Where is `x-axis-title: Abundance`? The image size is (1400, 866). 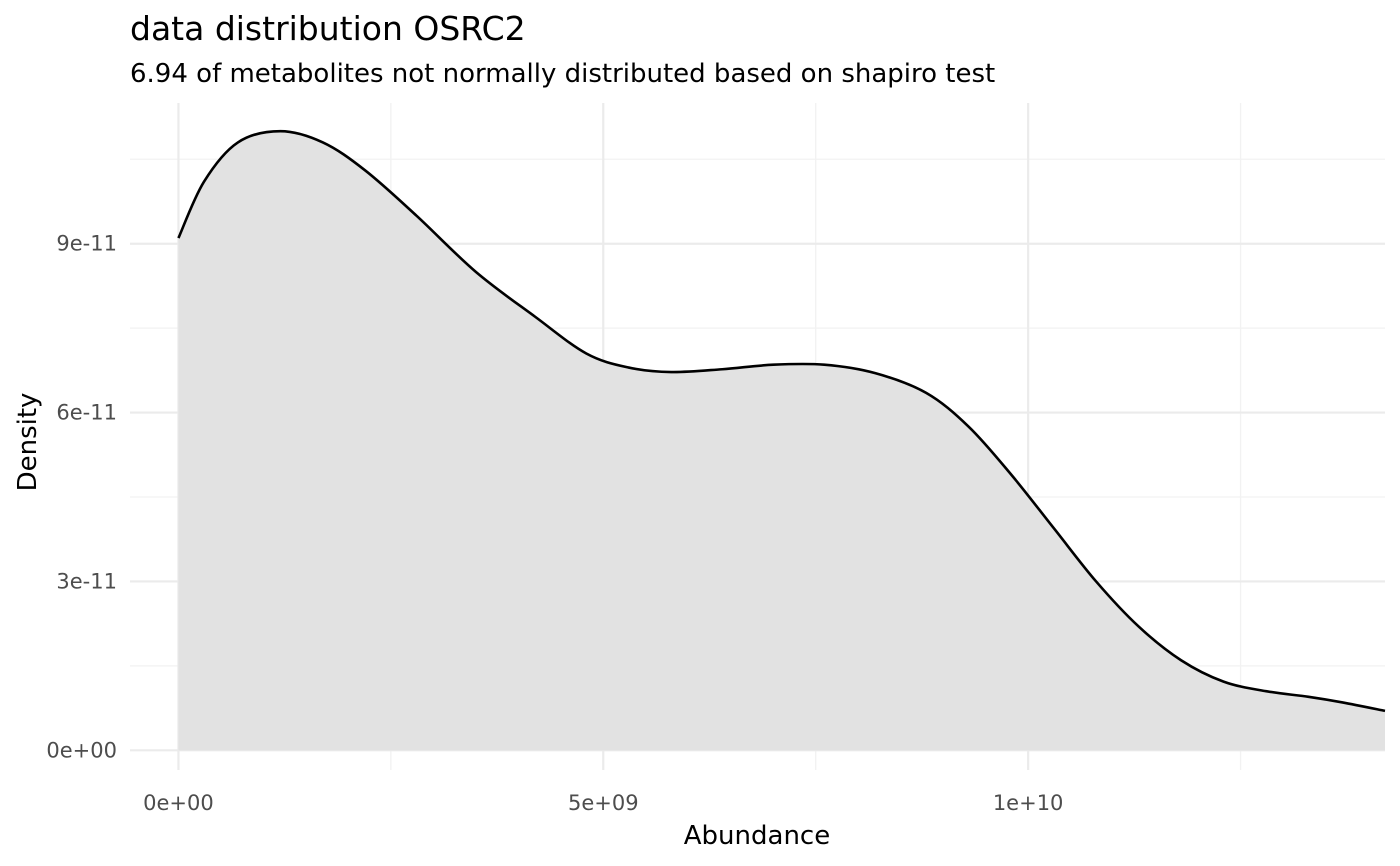
x-axis-title: Abundance is located at coordinates (757, 836).